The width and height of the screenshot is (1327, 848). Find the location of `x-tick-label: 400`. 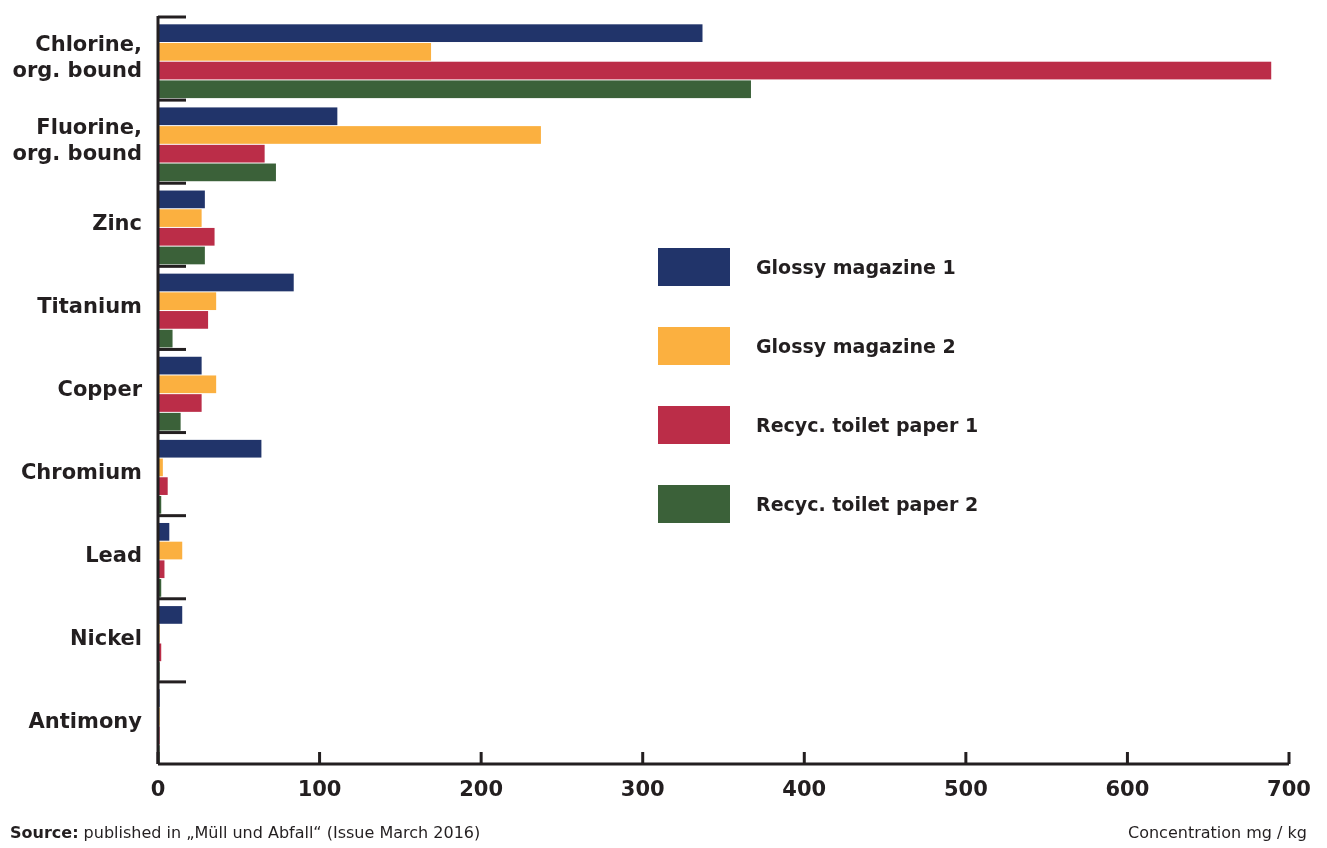

x-tick-label: 400 is located at coordinates (804, 789).